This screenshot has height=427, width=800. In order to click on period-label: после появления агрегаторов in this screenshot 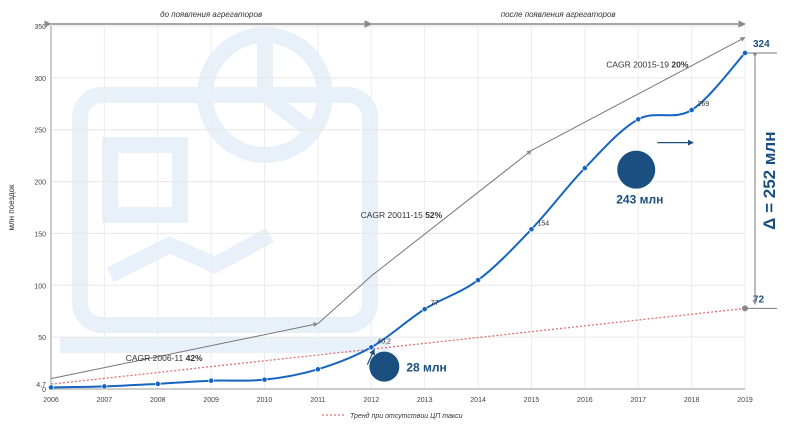, I will do `click(558, 14)`.